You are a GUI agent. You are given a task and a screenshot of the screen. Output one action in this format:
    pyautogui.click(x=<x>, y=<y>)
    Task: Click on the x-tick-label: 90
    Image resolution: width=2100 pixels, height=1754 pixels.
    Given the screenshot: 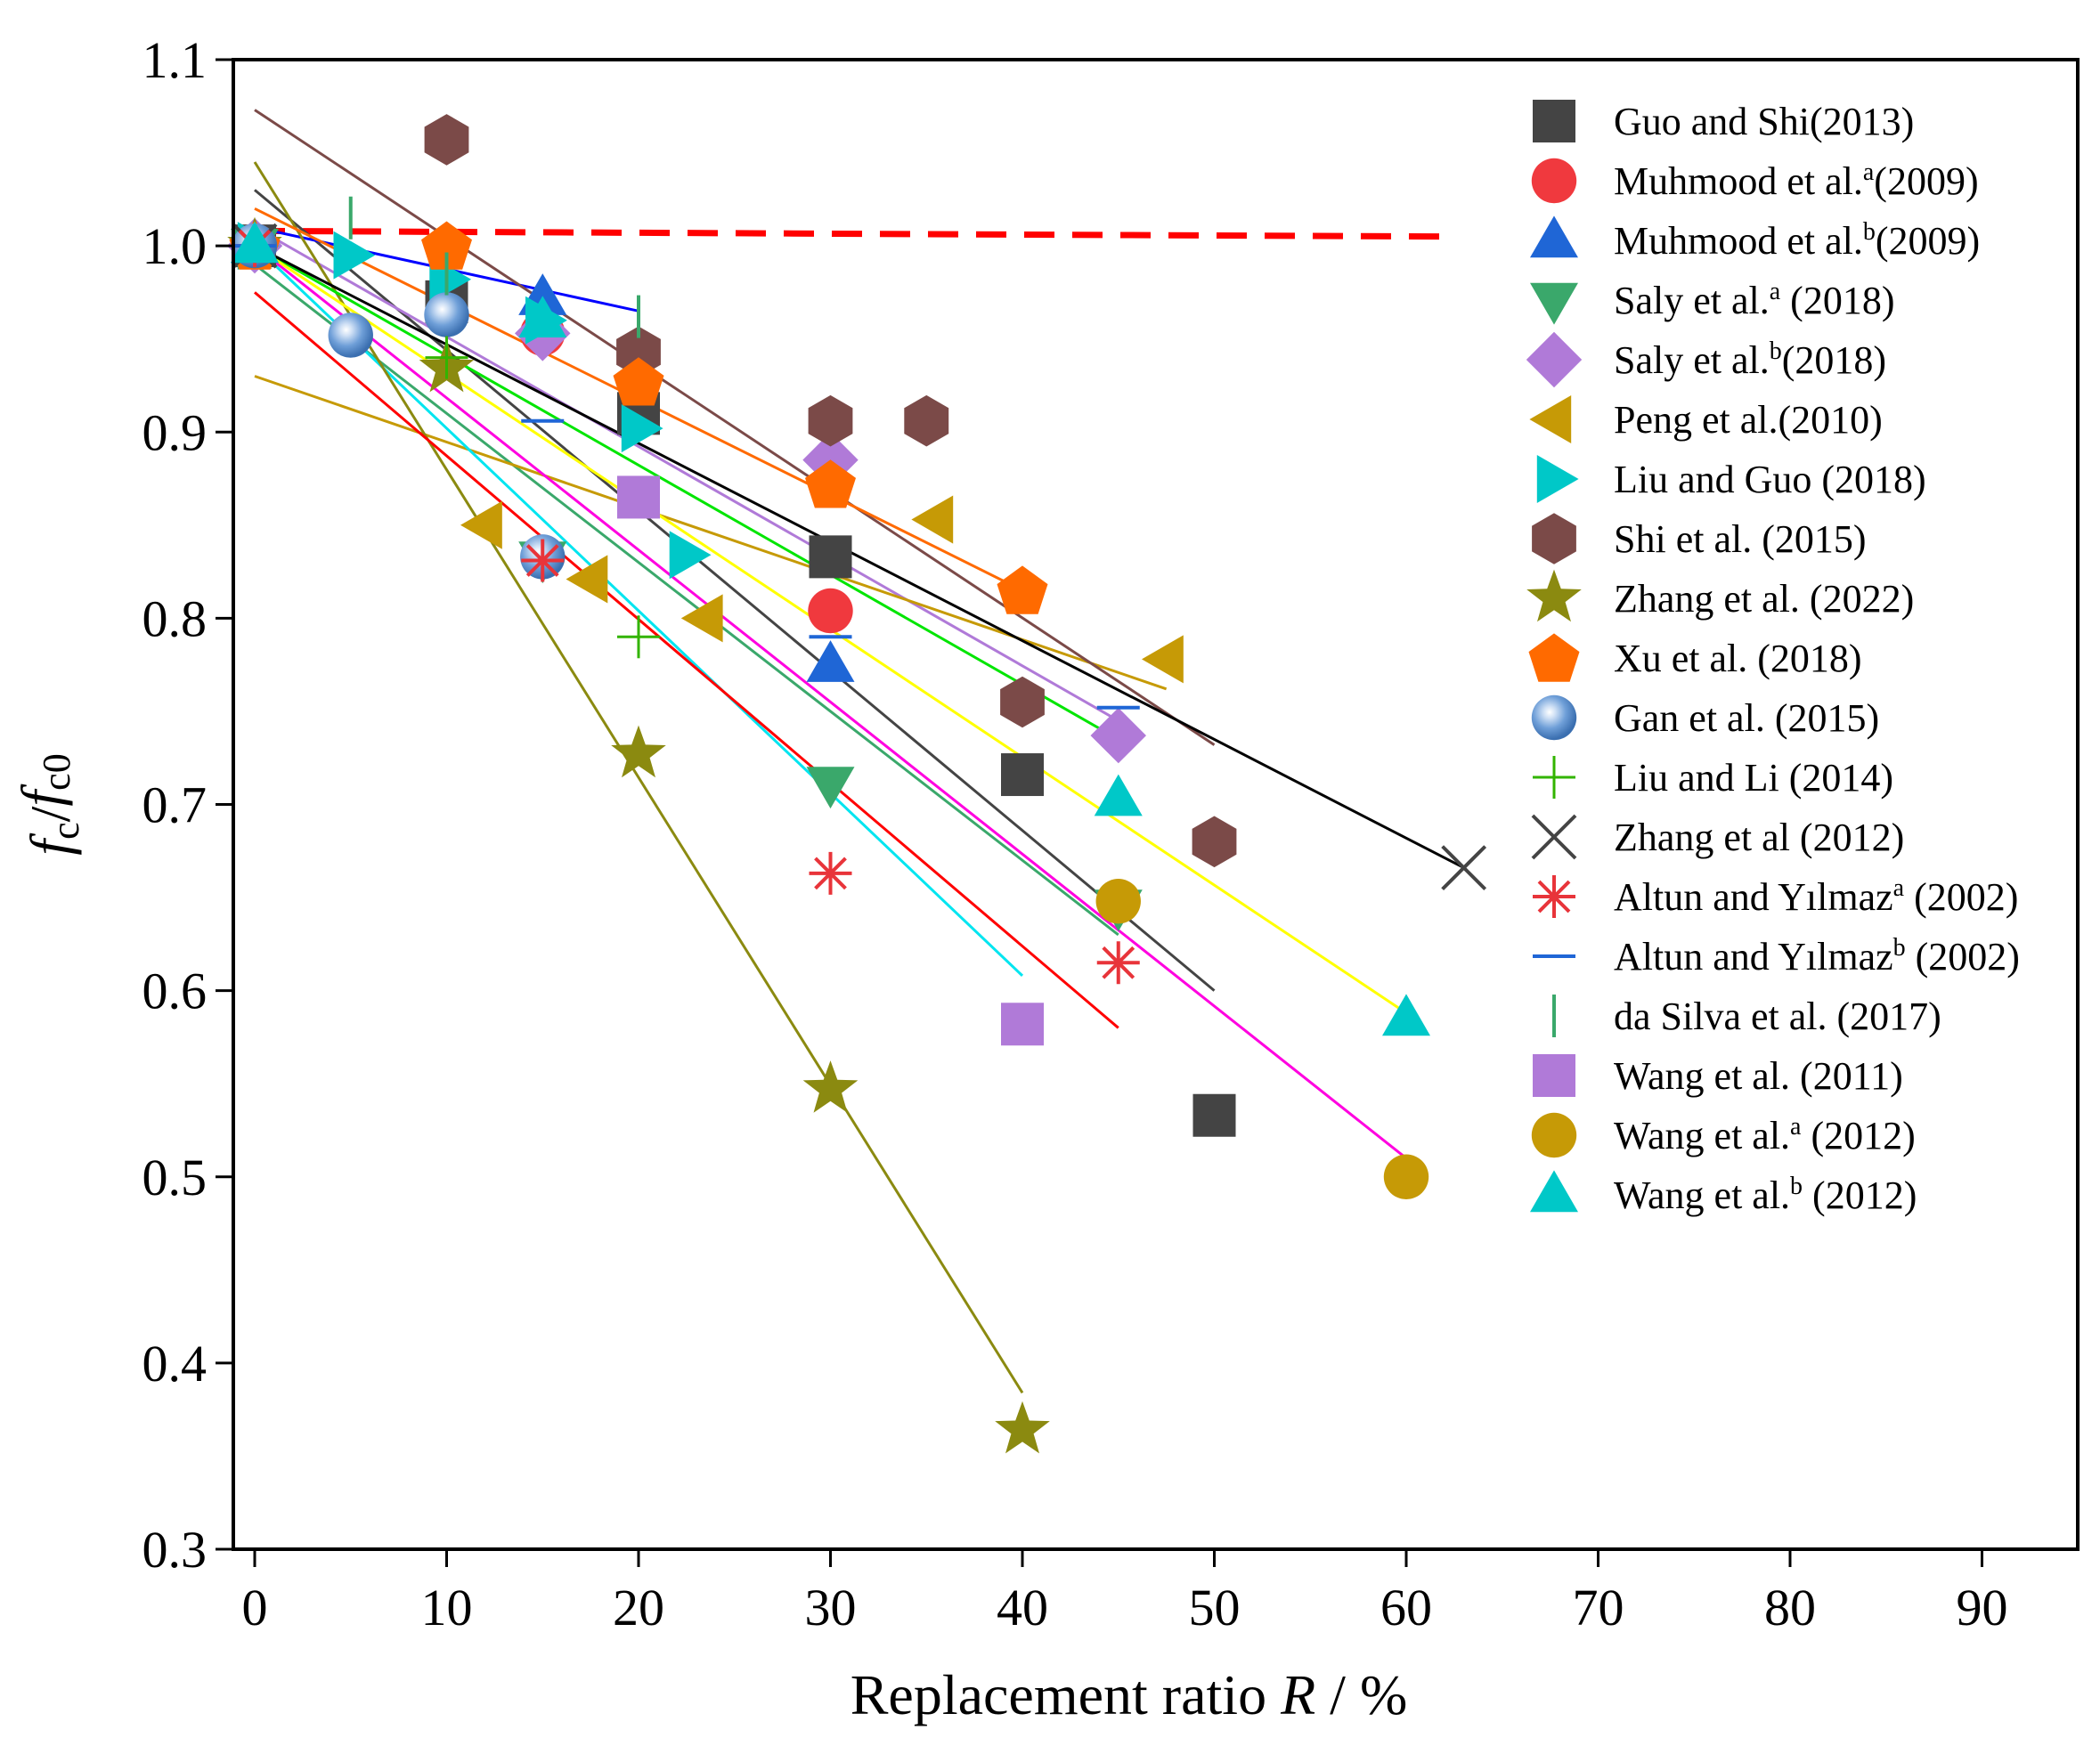 What is the action you would take?
    pyautogui.click(x=1982, y=1607)
    